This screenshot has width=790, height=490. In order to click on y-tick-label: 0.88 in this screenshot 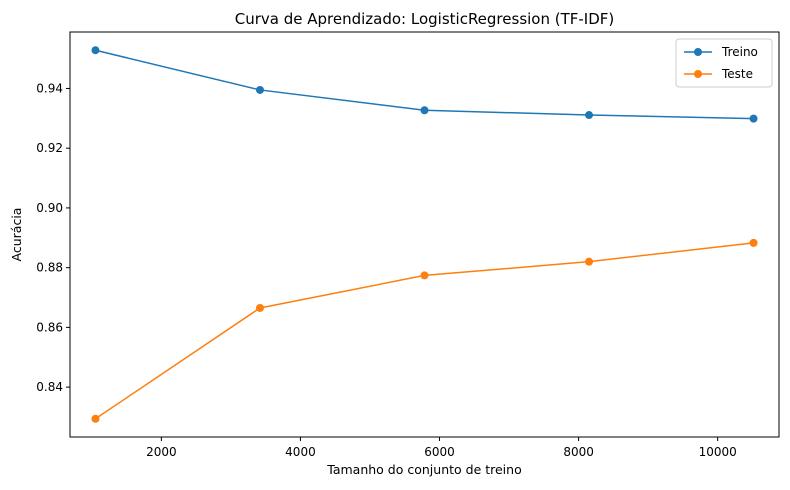, I will do `click(49, 268)`.